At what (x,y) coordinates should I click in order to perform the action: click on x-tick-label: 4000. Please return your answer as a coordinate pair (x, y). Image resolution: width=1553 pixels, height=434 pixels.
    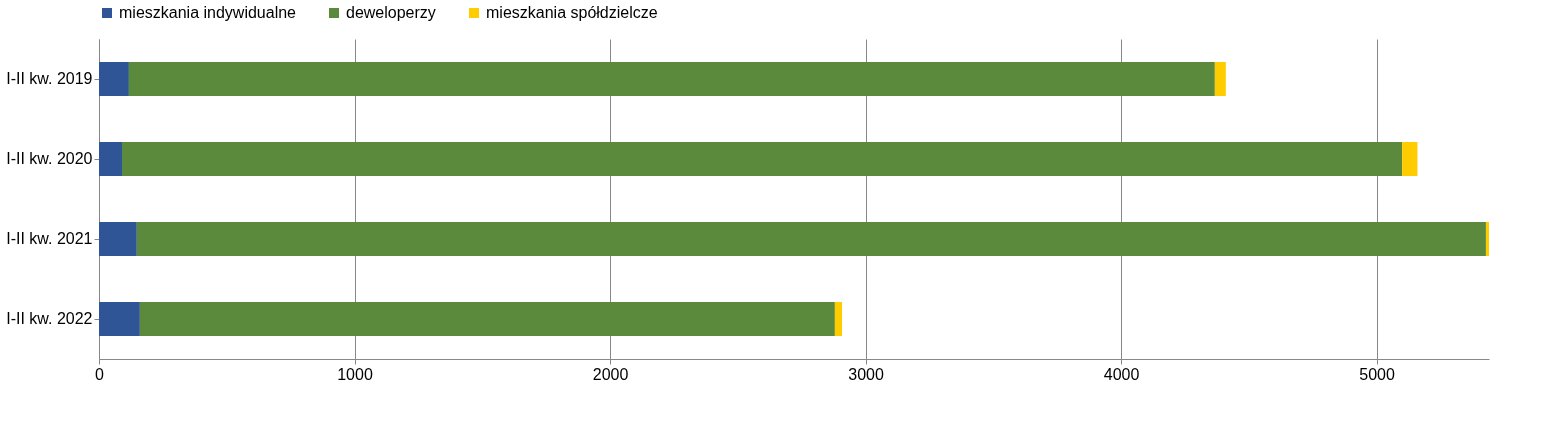
    Looking at the image, I should click on (1121, 374).